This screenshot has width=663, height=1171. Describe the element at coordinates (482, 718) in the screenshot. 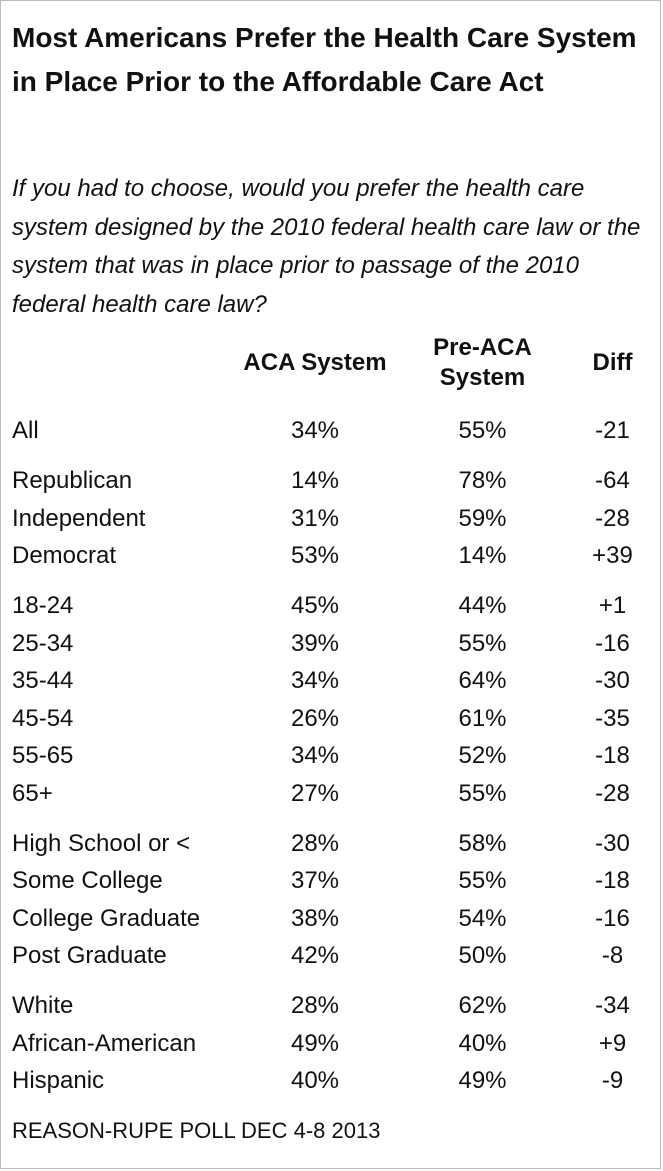

I see `pre-aca-system-value: 61%` at that location.